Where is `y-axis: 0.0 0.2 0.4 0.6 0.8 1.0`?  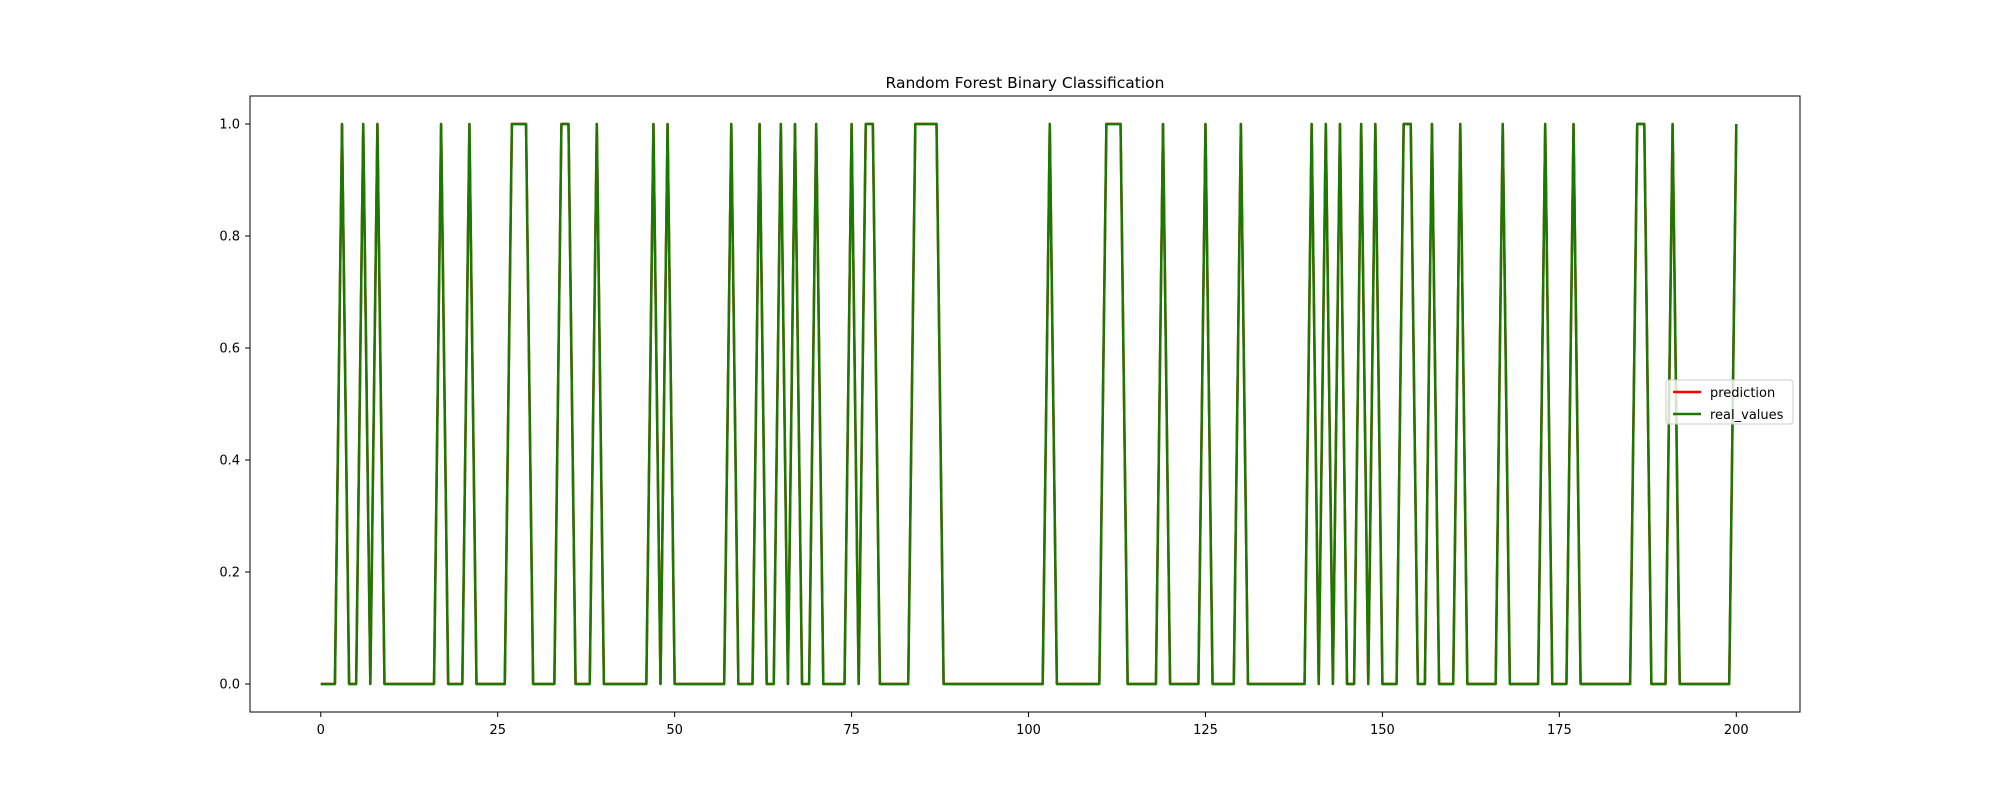 y-axis: 0.0 0.2 0.4 0.6 0.8 1.0 is located at coordinates (234, 405).